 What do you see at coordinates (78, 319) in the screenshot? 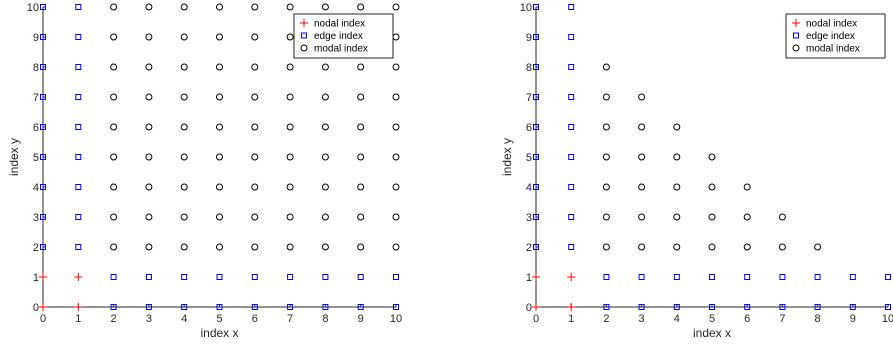
I see `x-tick-label: 1` at bounding box center [78, 319].